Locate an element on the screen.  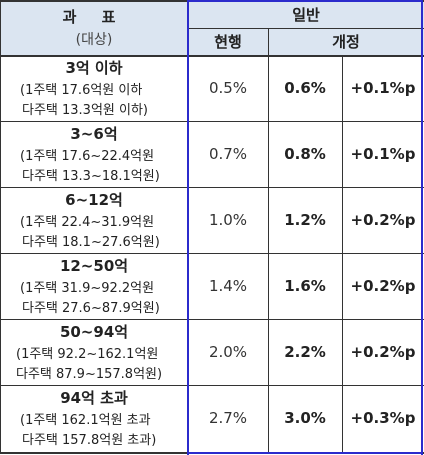
highlight-border-top is located at coordinates (305, 1).